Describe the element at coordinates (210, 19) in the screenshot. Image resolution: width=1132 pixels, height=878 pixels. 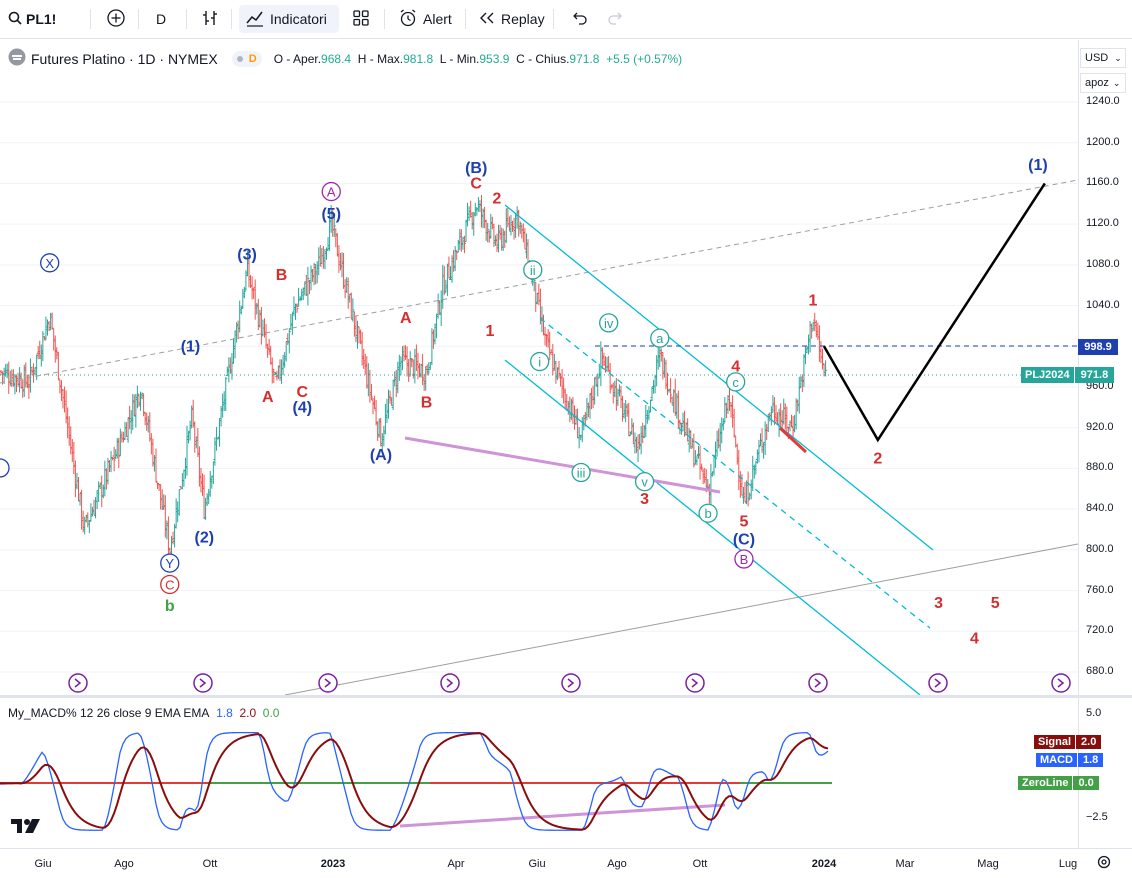
I see `chart-type-button` at that location.